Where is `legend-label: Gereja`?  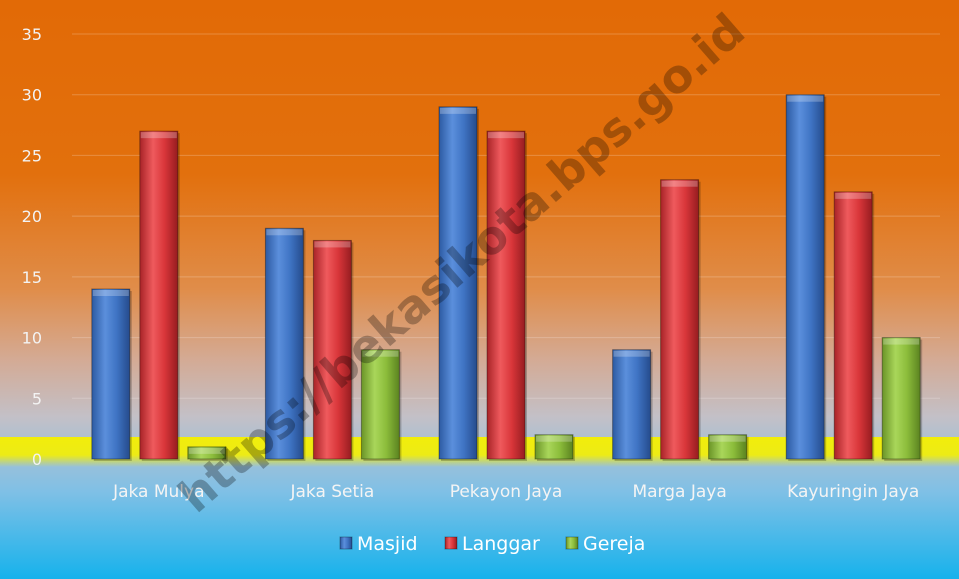
legend-label: Gereja is located at coordinates (614, 544).